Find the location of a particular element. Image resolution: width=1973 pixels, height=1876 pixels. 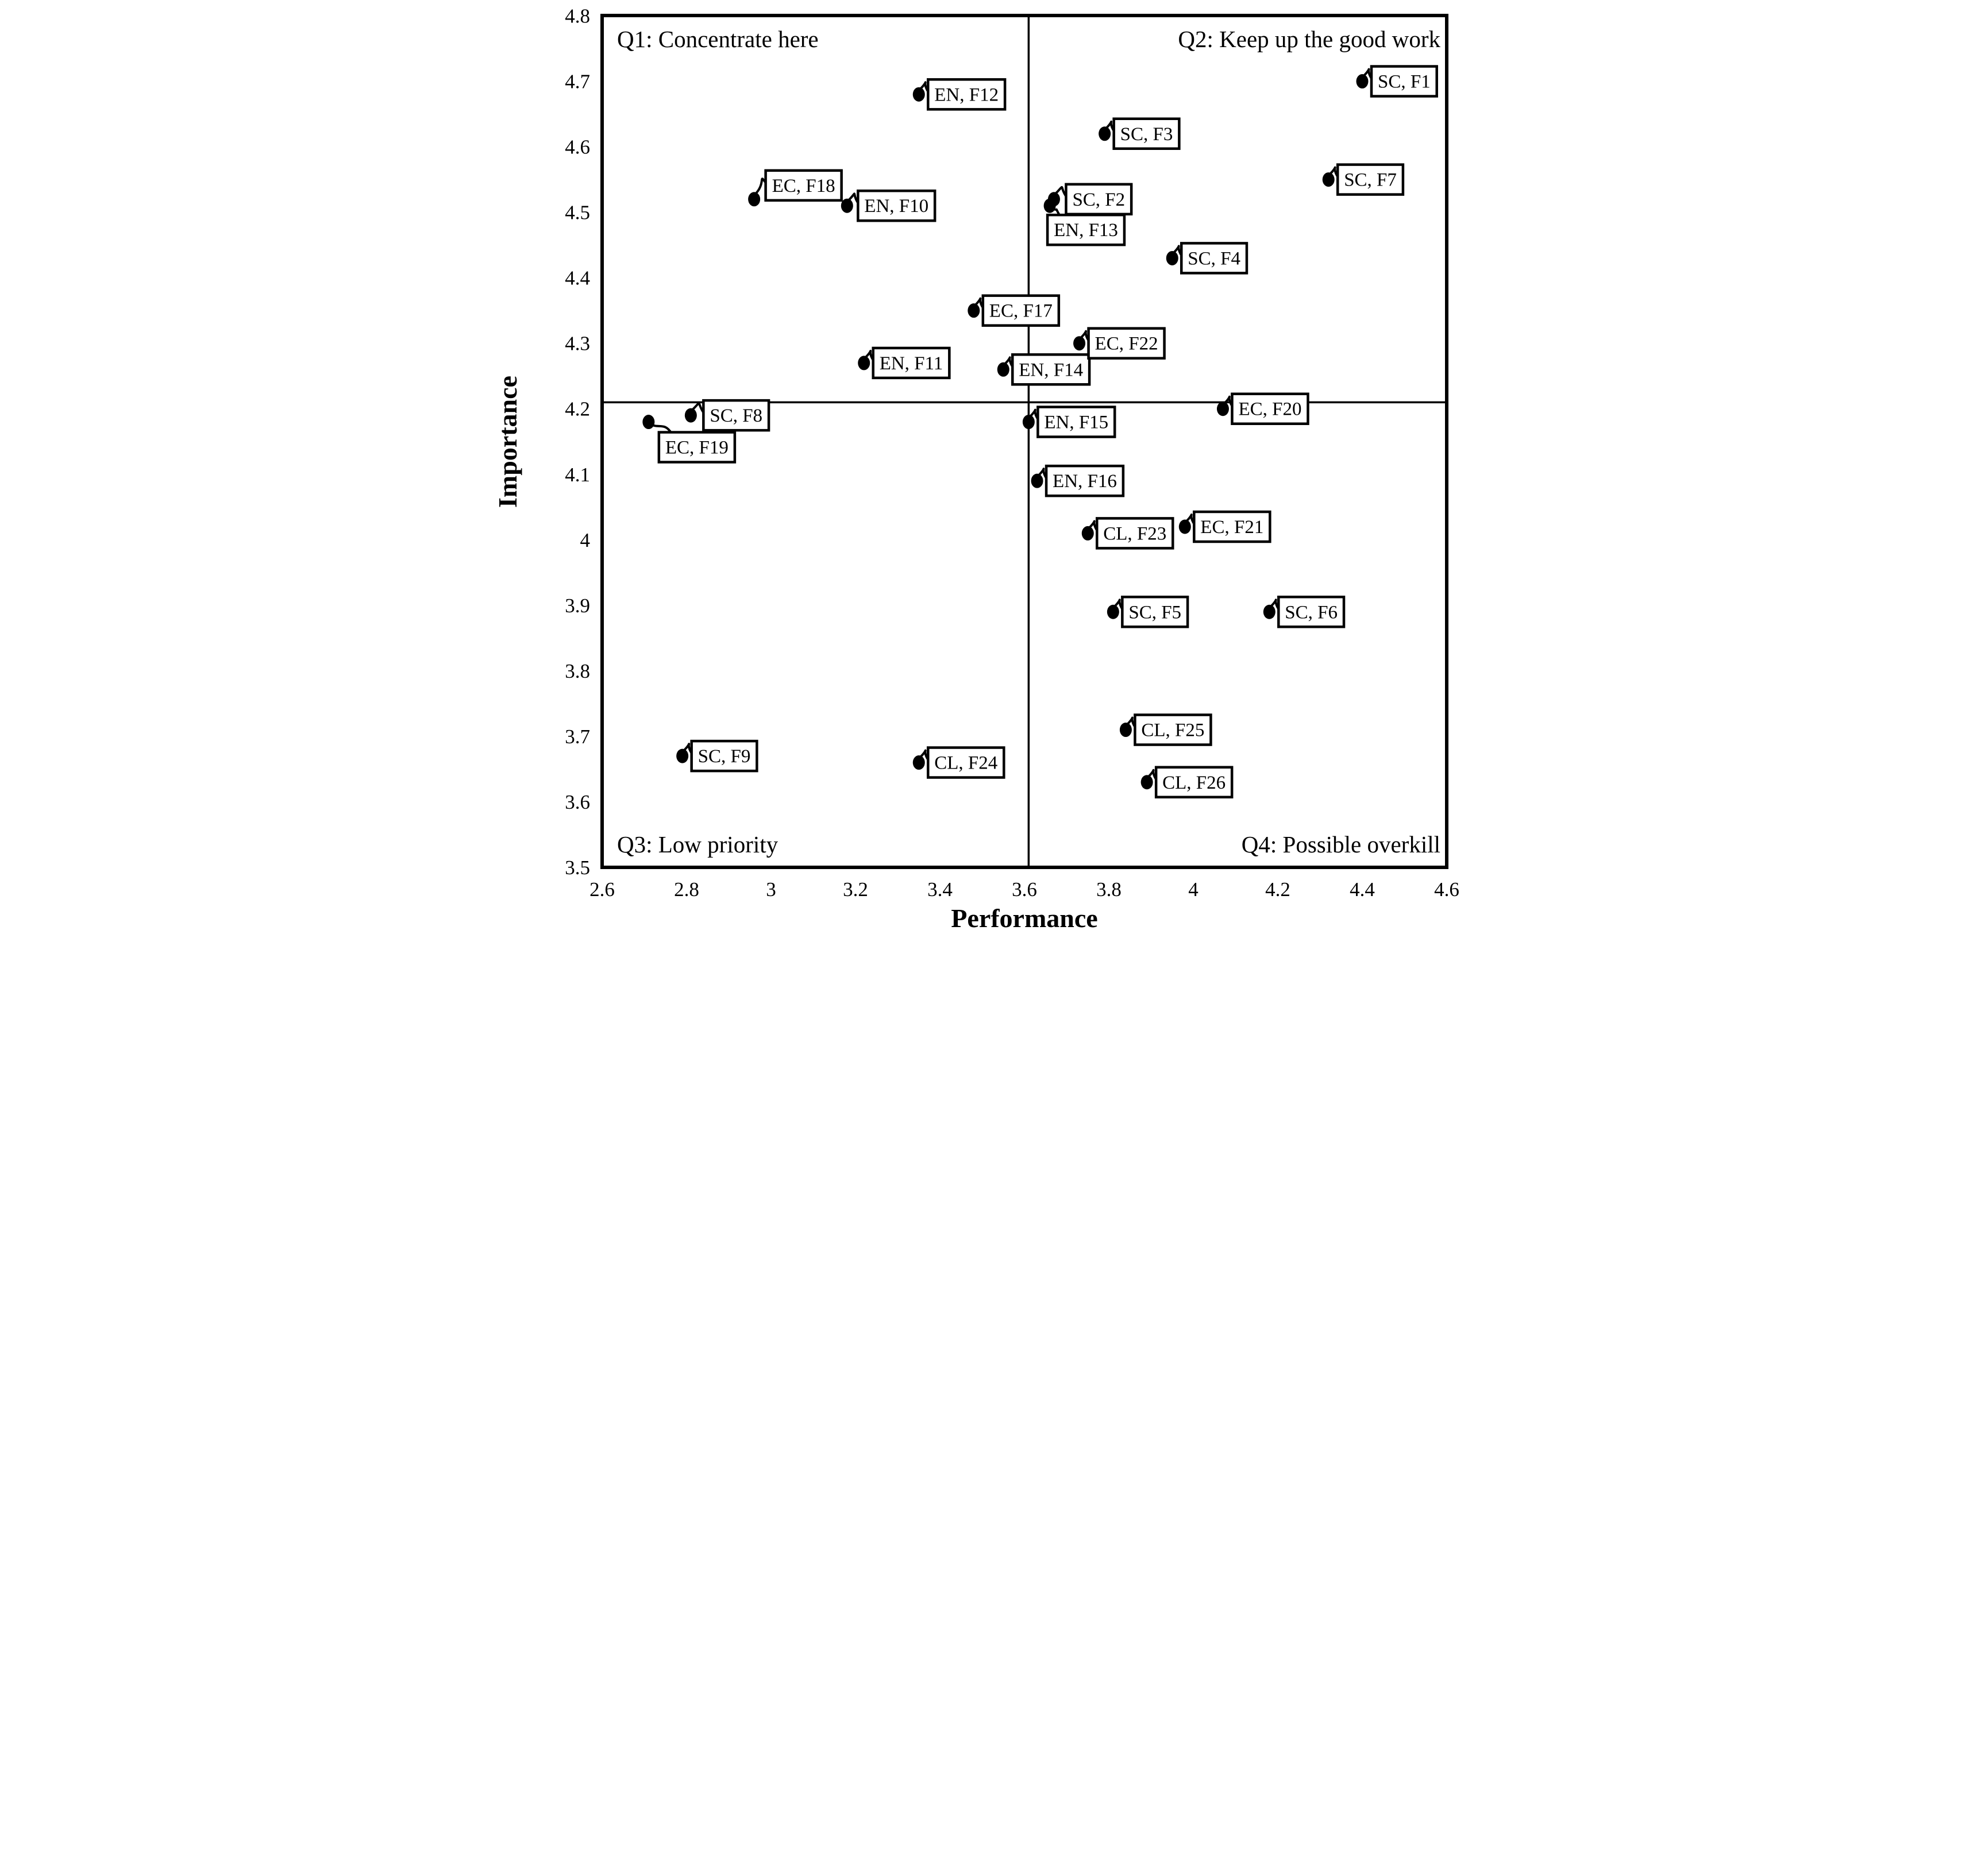

data-point-group: EN, F16 is located at coordinates (1077, 481).